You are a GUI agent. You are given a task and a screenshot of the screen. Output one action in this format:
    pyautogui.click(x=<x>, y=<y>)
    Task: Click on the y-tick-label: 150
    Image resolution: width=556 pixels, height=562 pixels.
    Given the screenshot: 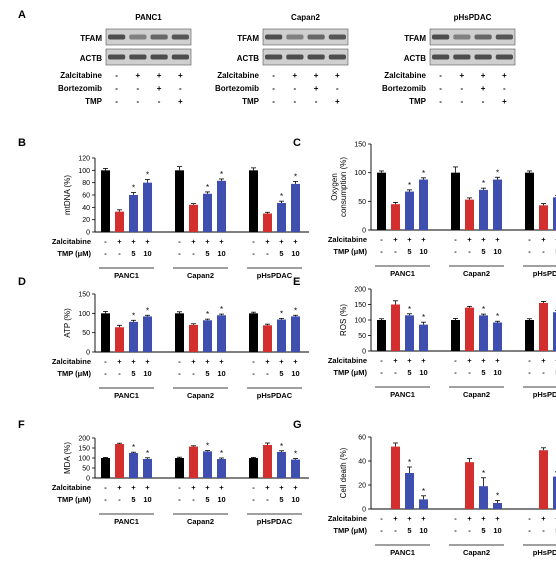 What is the action you would take?
    pyautogui.click(x=84, y=449)
    